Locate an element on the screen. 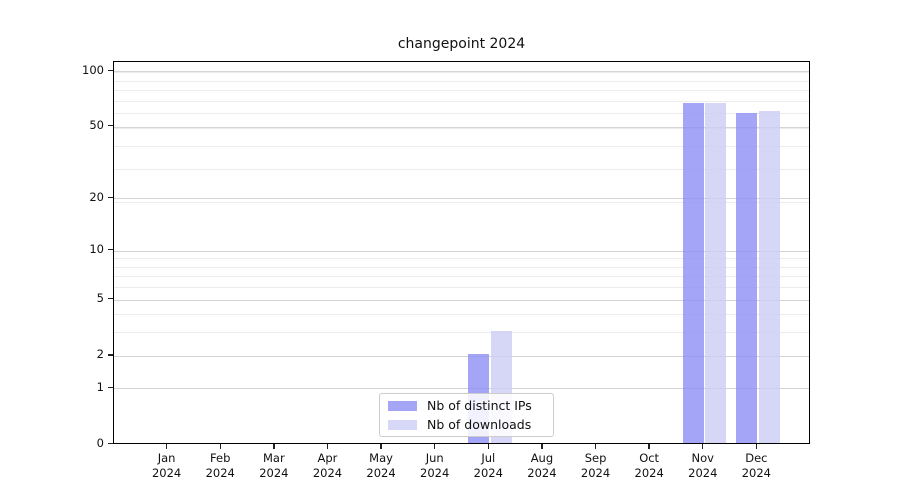 This screenshot has height=500, width=900. legend-label: Nb of distinct IPs is located at coordinates (479, 405).